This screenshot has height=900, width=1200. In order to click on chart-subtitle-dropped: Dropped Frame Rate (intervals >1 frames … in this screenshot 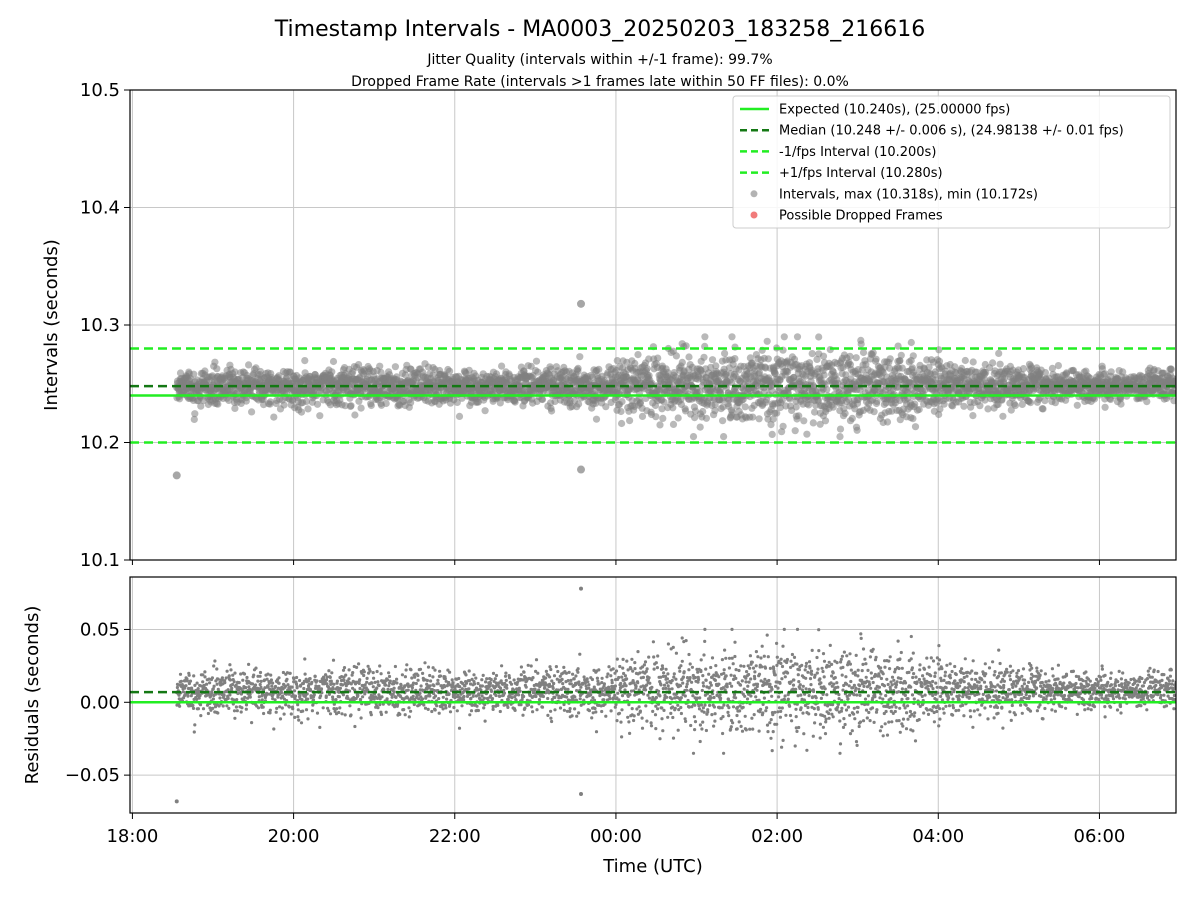, I will do `click(600, 82)`.